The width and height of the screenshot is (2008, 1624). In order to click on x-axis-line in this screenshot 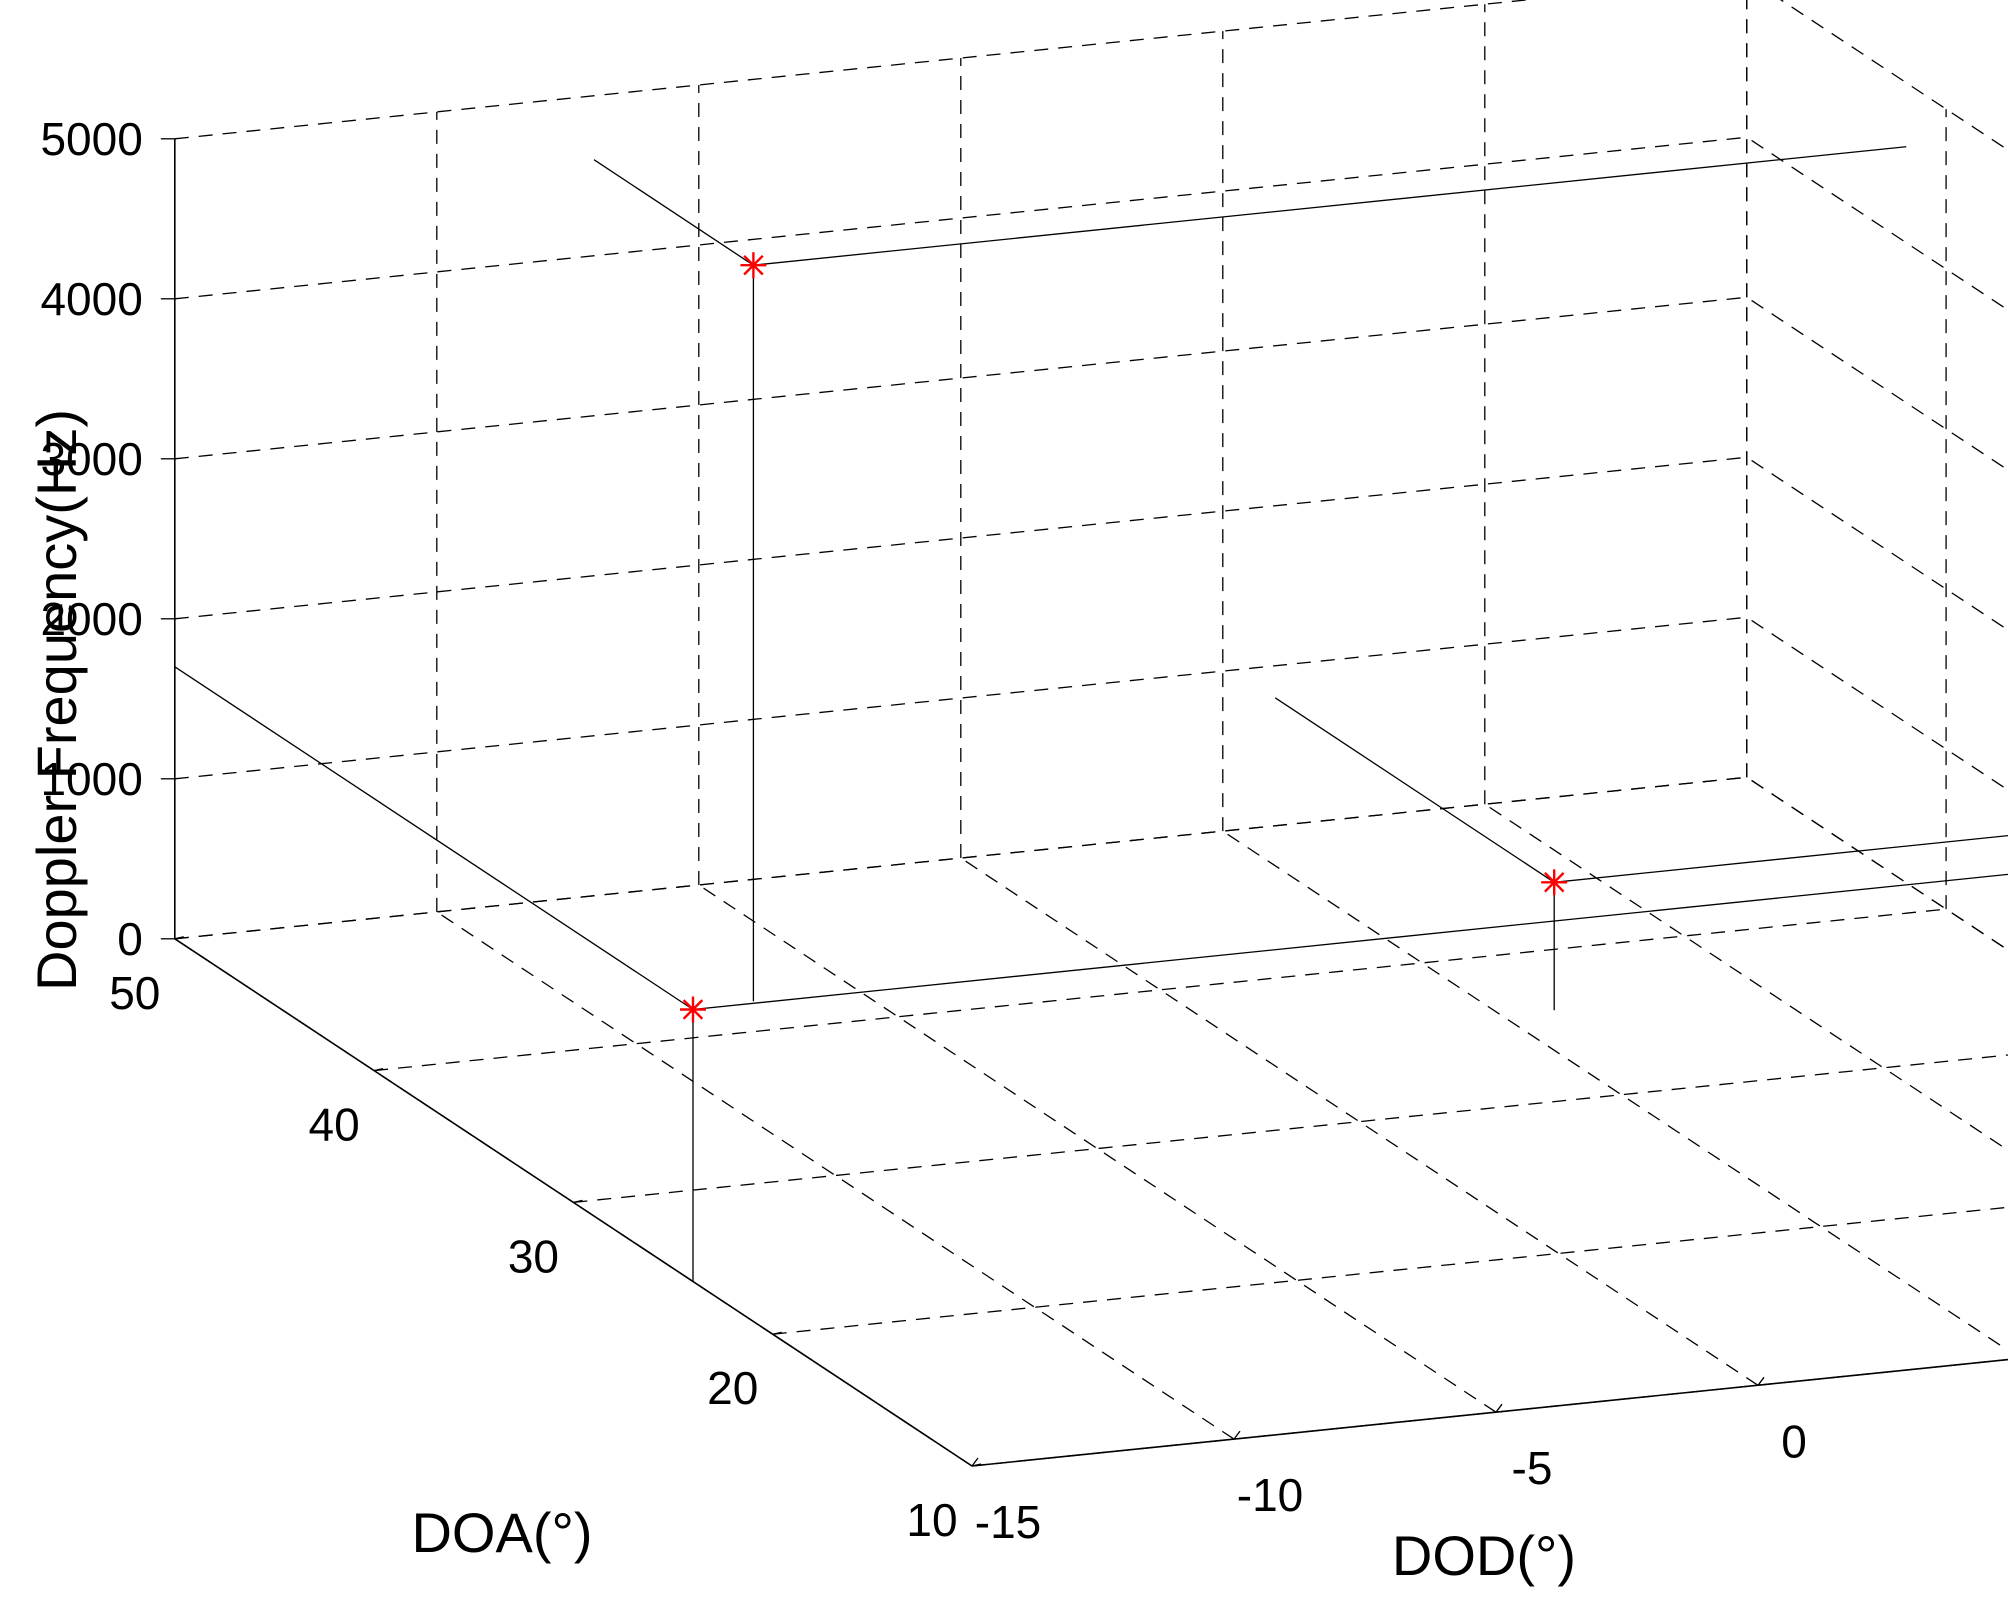, I will do `click(1489, 1412)`.